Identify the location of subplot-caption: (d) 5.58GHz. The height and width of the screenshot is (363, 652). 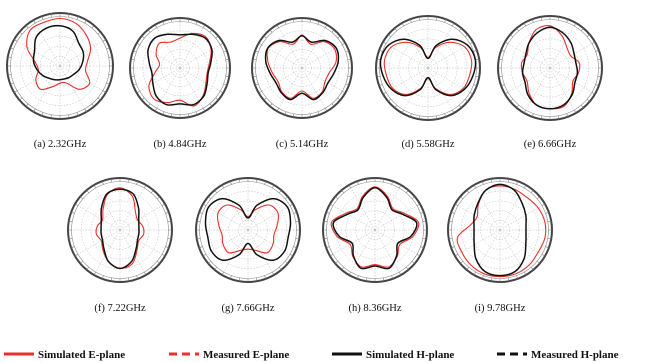
(427, 144).